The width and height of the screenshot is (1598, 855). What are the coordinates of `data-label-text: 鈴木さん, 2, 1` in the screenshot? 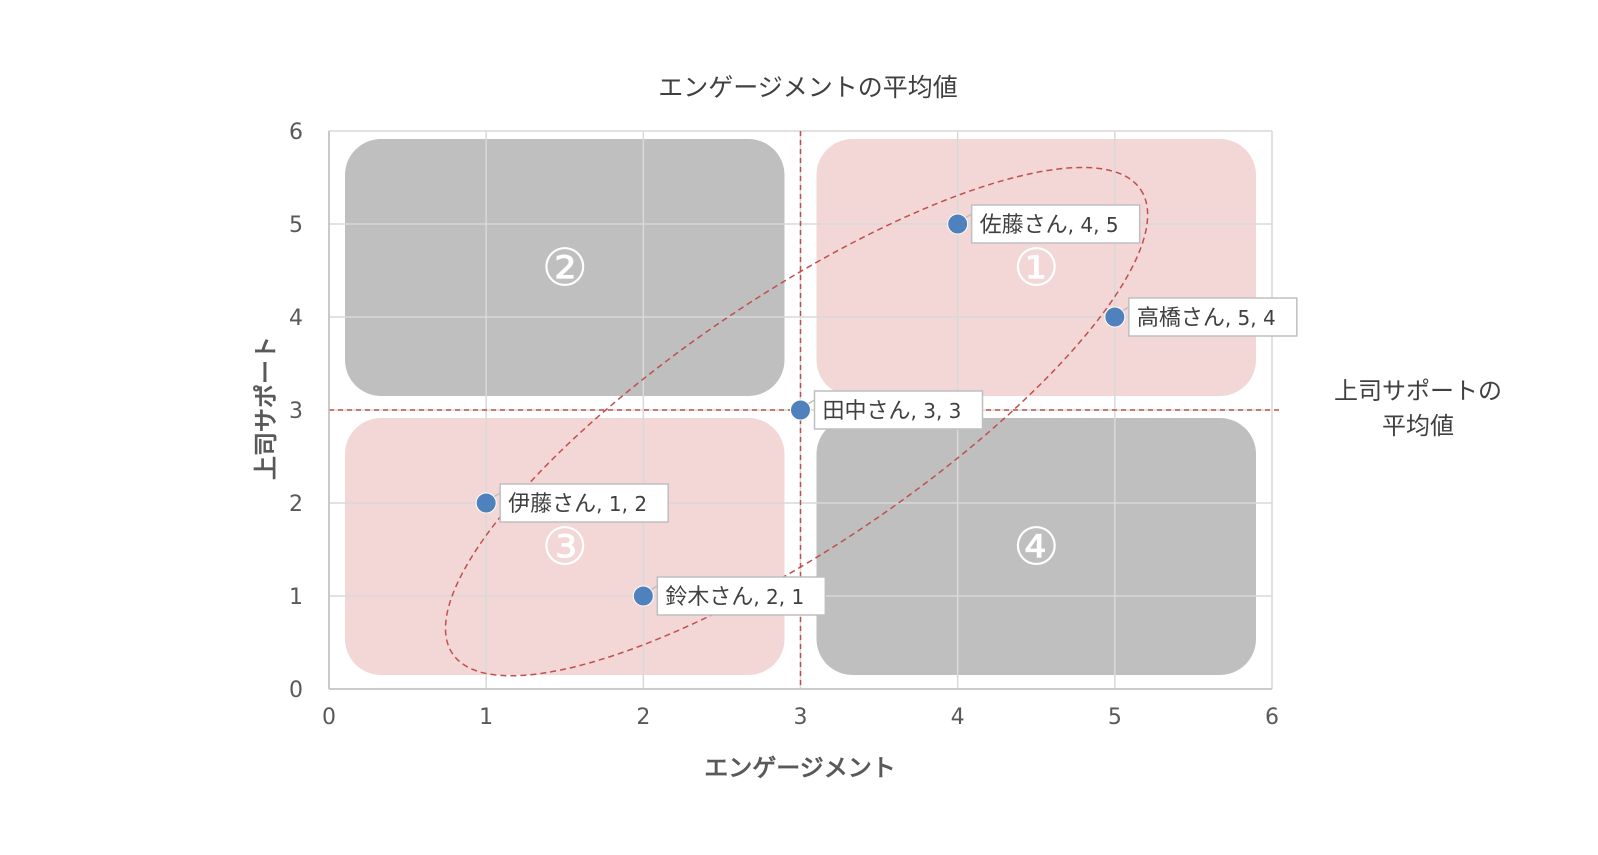 It's located at (734, 597).